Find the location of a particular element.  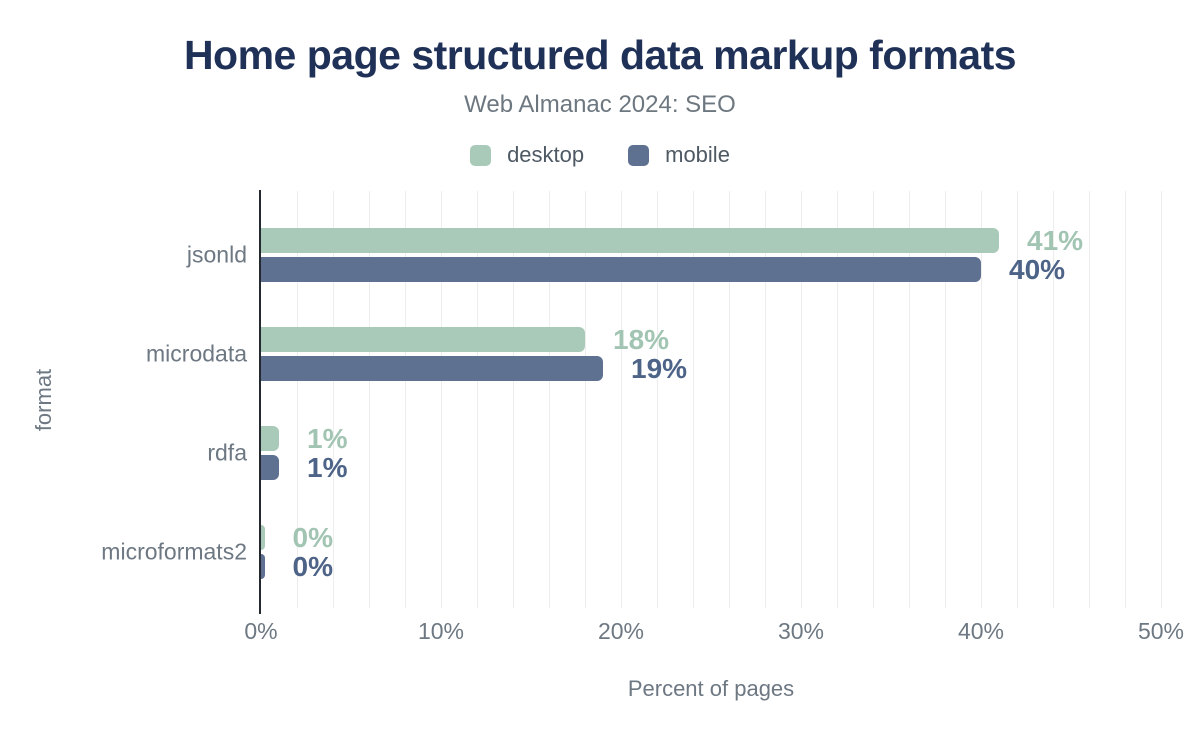

bar-group-microformats2: microformats2 0% 0% is located at coordinates (631, 552).